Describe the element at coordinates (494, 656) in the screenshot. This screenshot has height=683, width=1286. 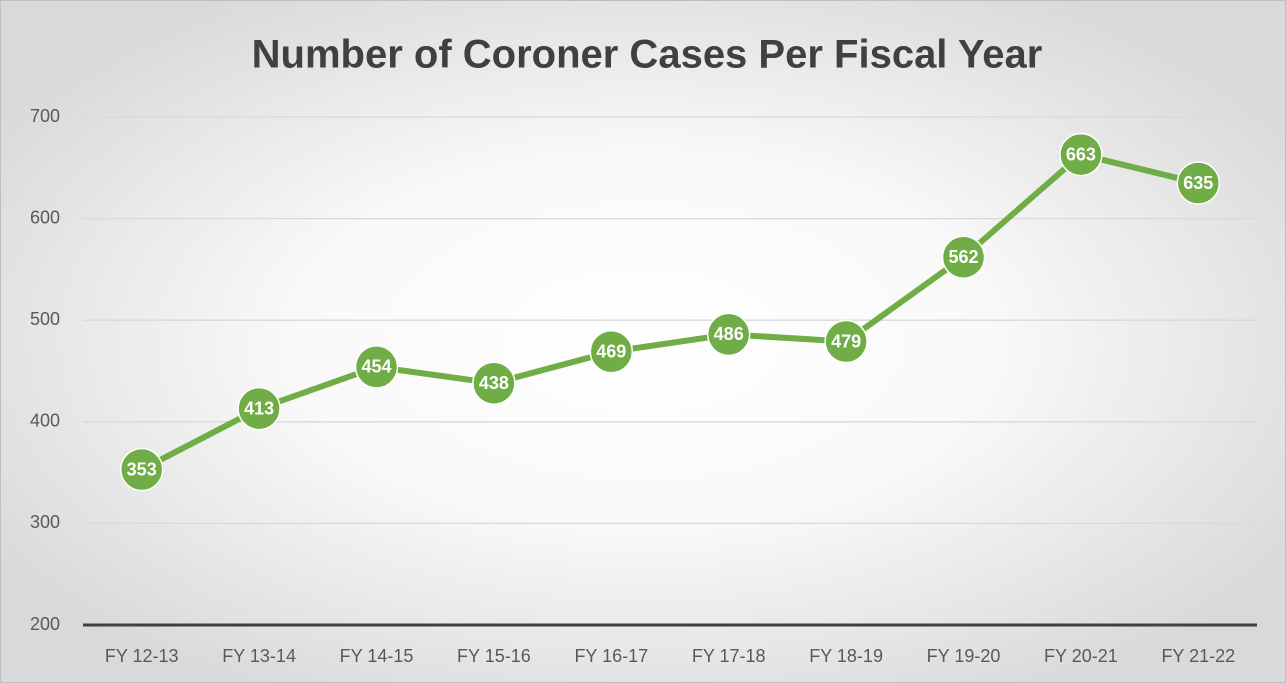
I see `x-tick-label: FY 15-16` at that location.